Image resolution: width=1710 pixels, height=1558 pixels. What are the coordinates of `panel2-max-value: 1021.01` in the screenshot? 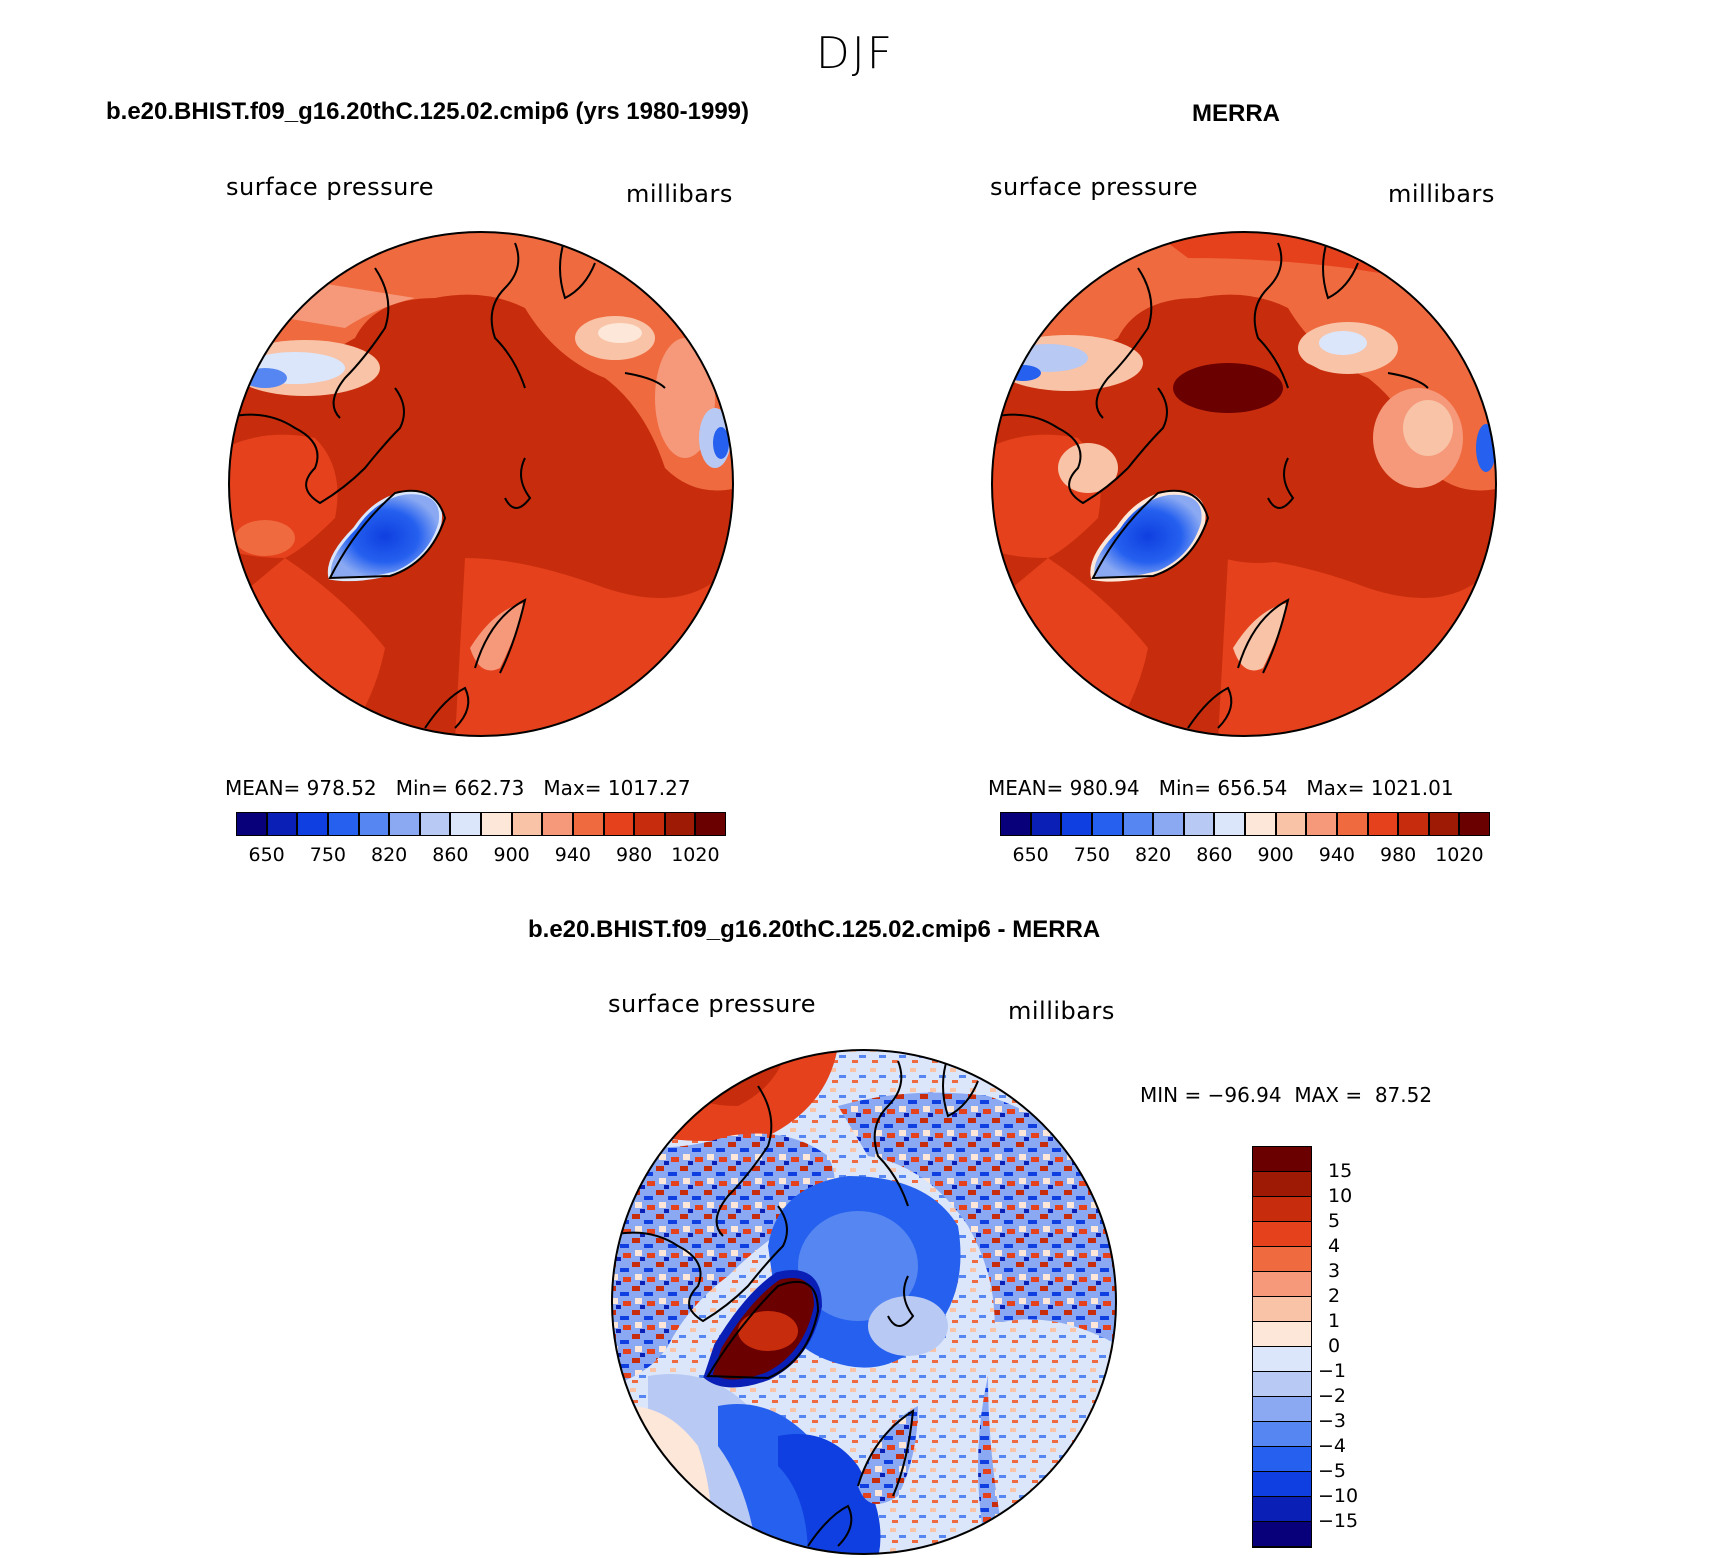 It's located at (1412, 788).